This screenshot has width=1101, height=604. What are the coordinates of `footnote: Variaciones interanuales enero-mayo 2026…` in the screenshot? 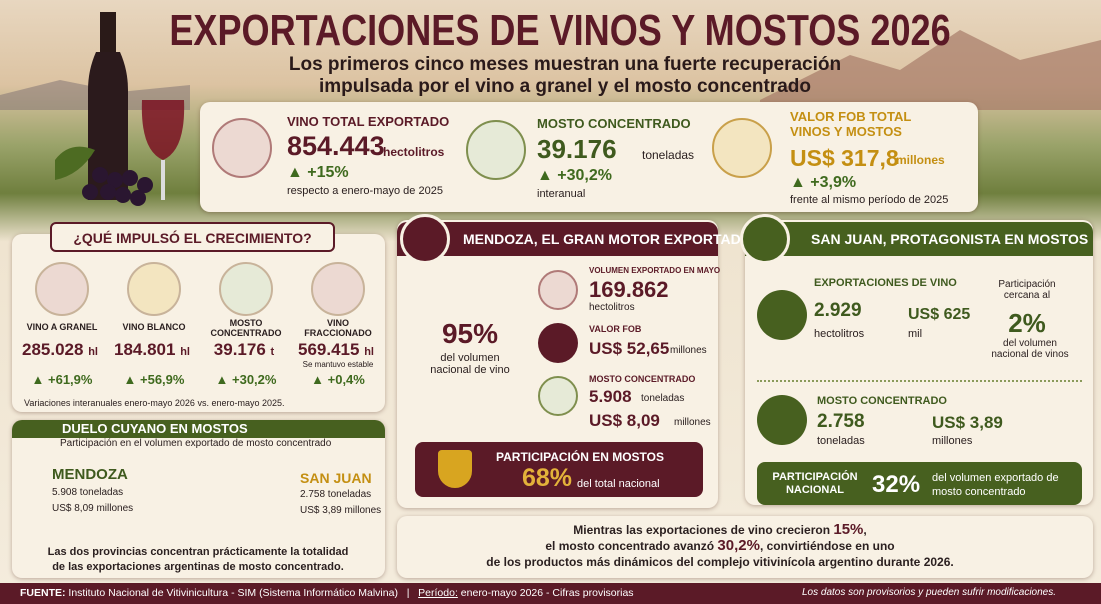 It's located at (154, 403).